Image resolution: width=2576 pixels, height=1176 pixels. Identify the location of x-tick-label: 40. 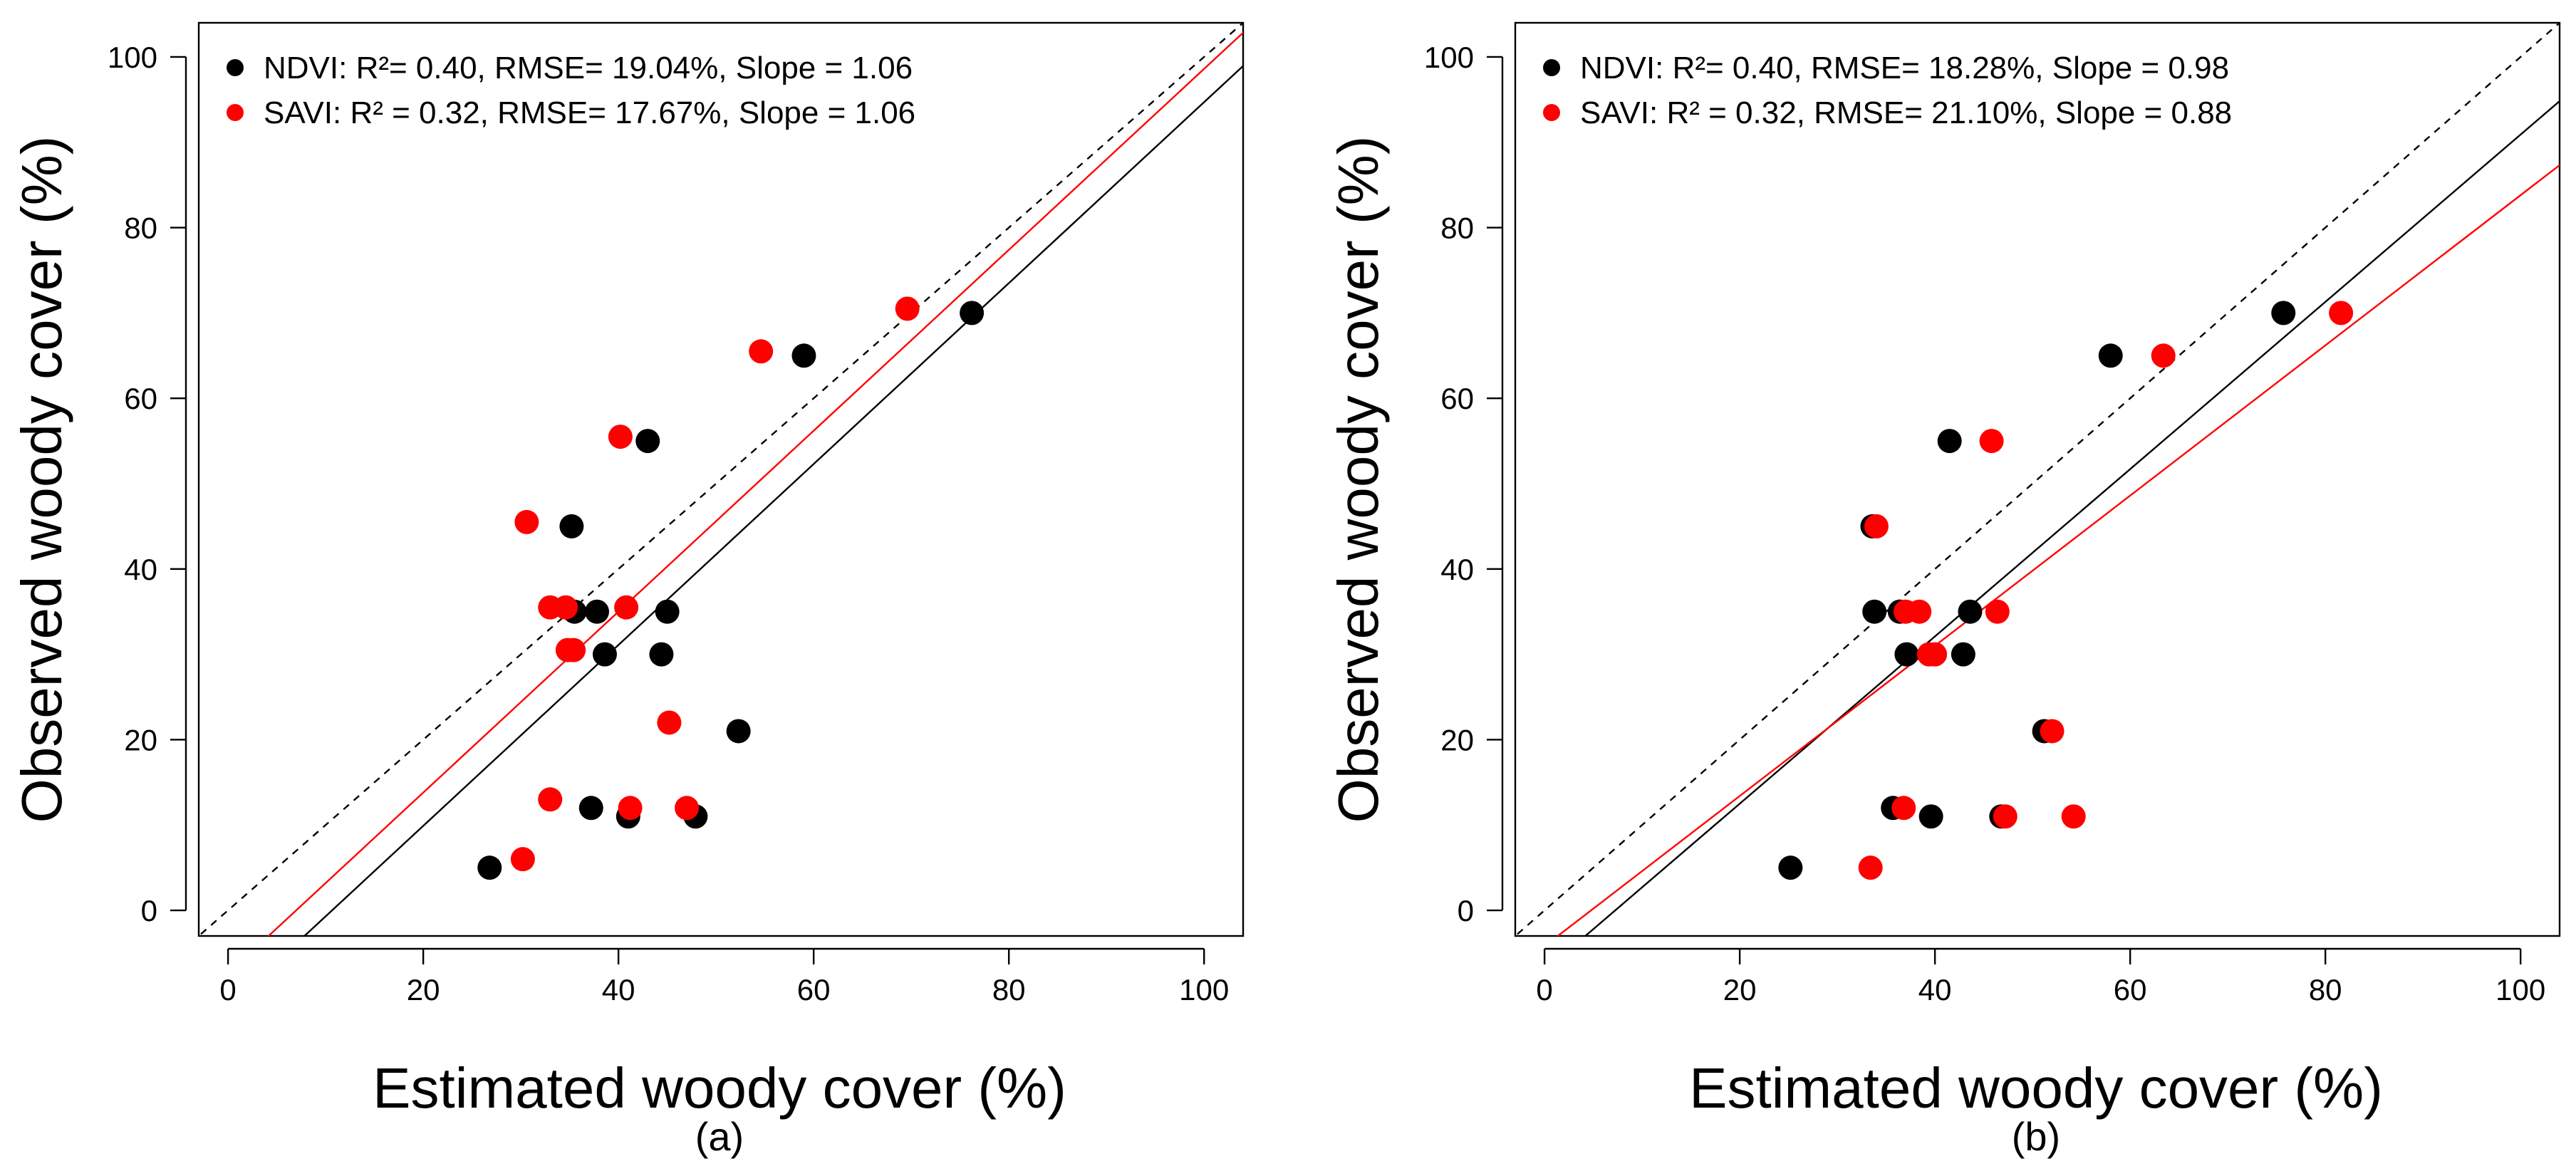
(1935, 990).